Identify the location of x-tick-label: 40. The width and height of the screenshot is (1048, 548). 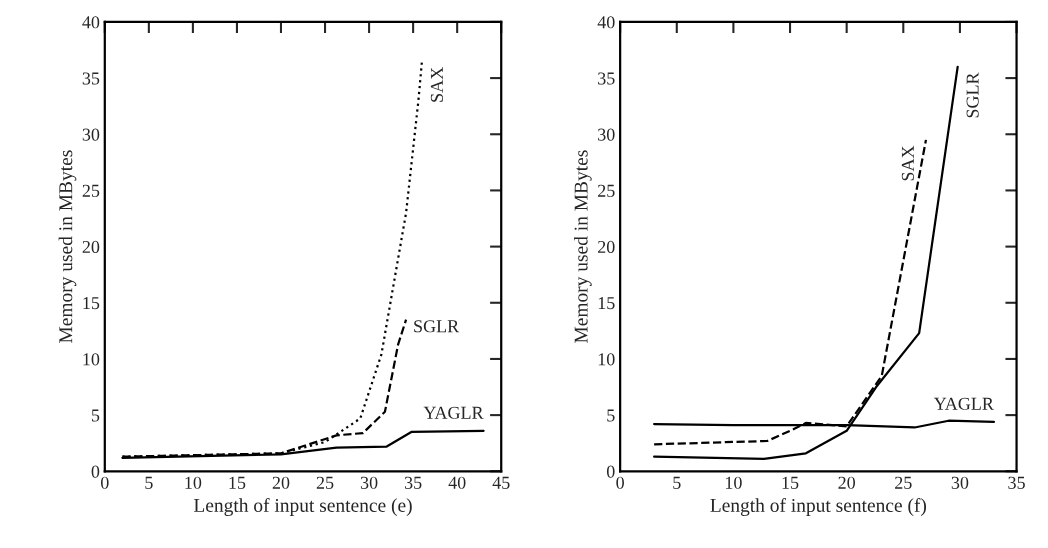
(457, 482).